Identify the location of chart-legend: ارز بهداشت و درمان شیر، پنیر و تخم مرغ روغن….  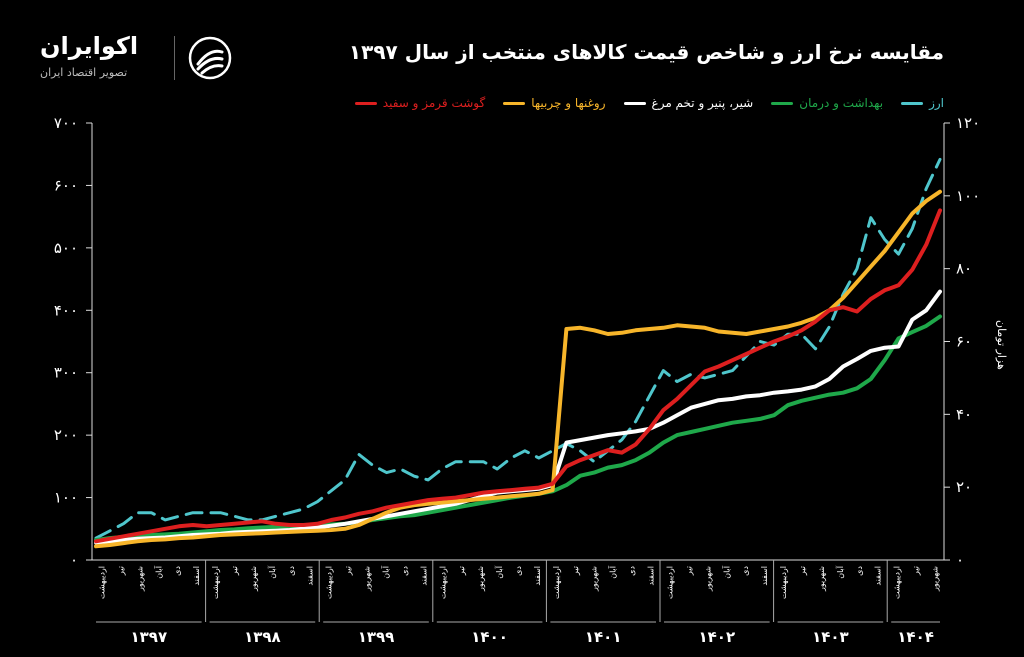
(649, 103).